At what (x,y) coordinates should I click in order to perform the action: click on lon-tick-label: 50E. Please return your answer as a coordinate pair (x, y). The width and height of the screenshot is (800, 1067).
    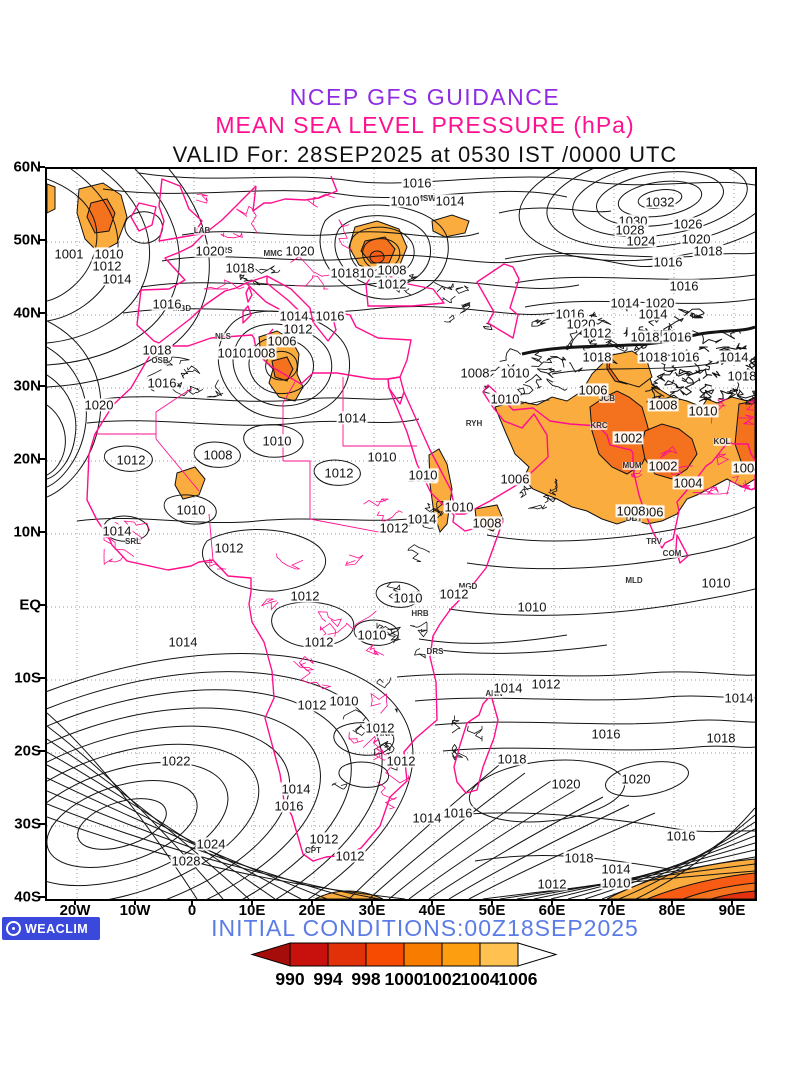
    Looking at the image, I should click on (492, 910).